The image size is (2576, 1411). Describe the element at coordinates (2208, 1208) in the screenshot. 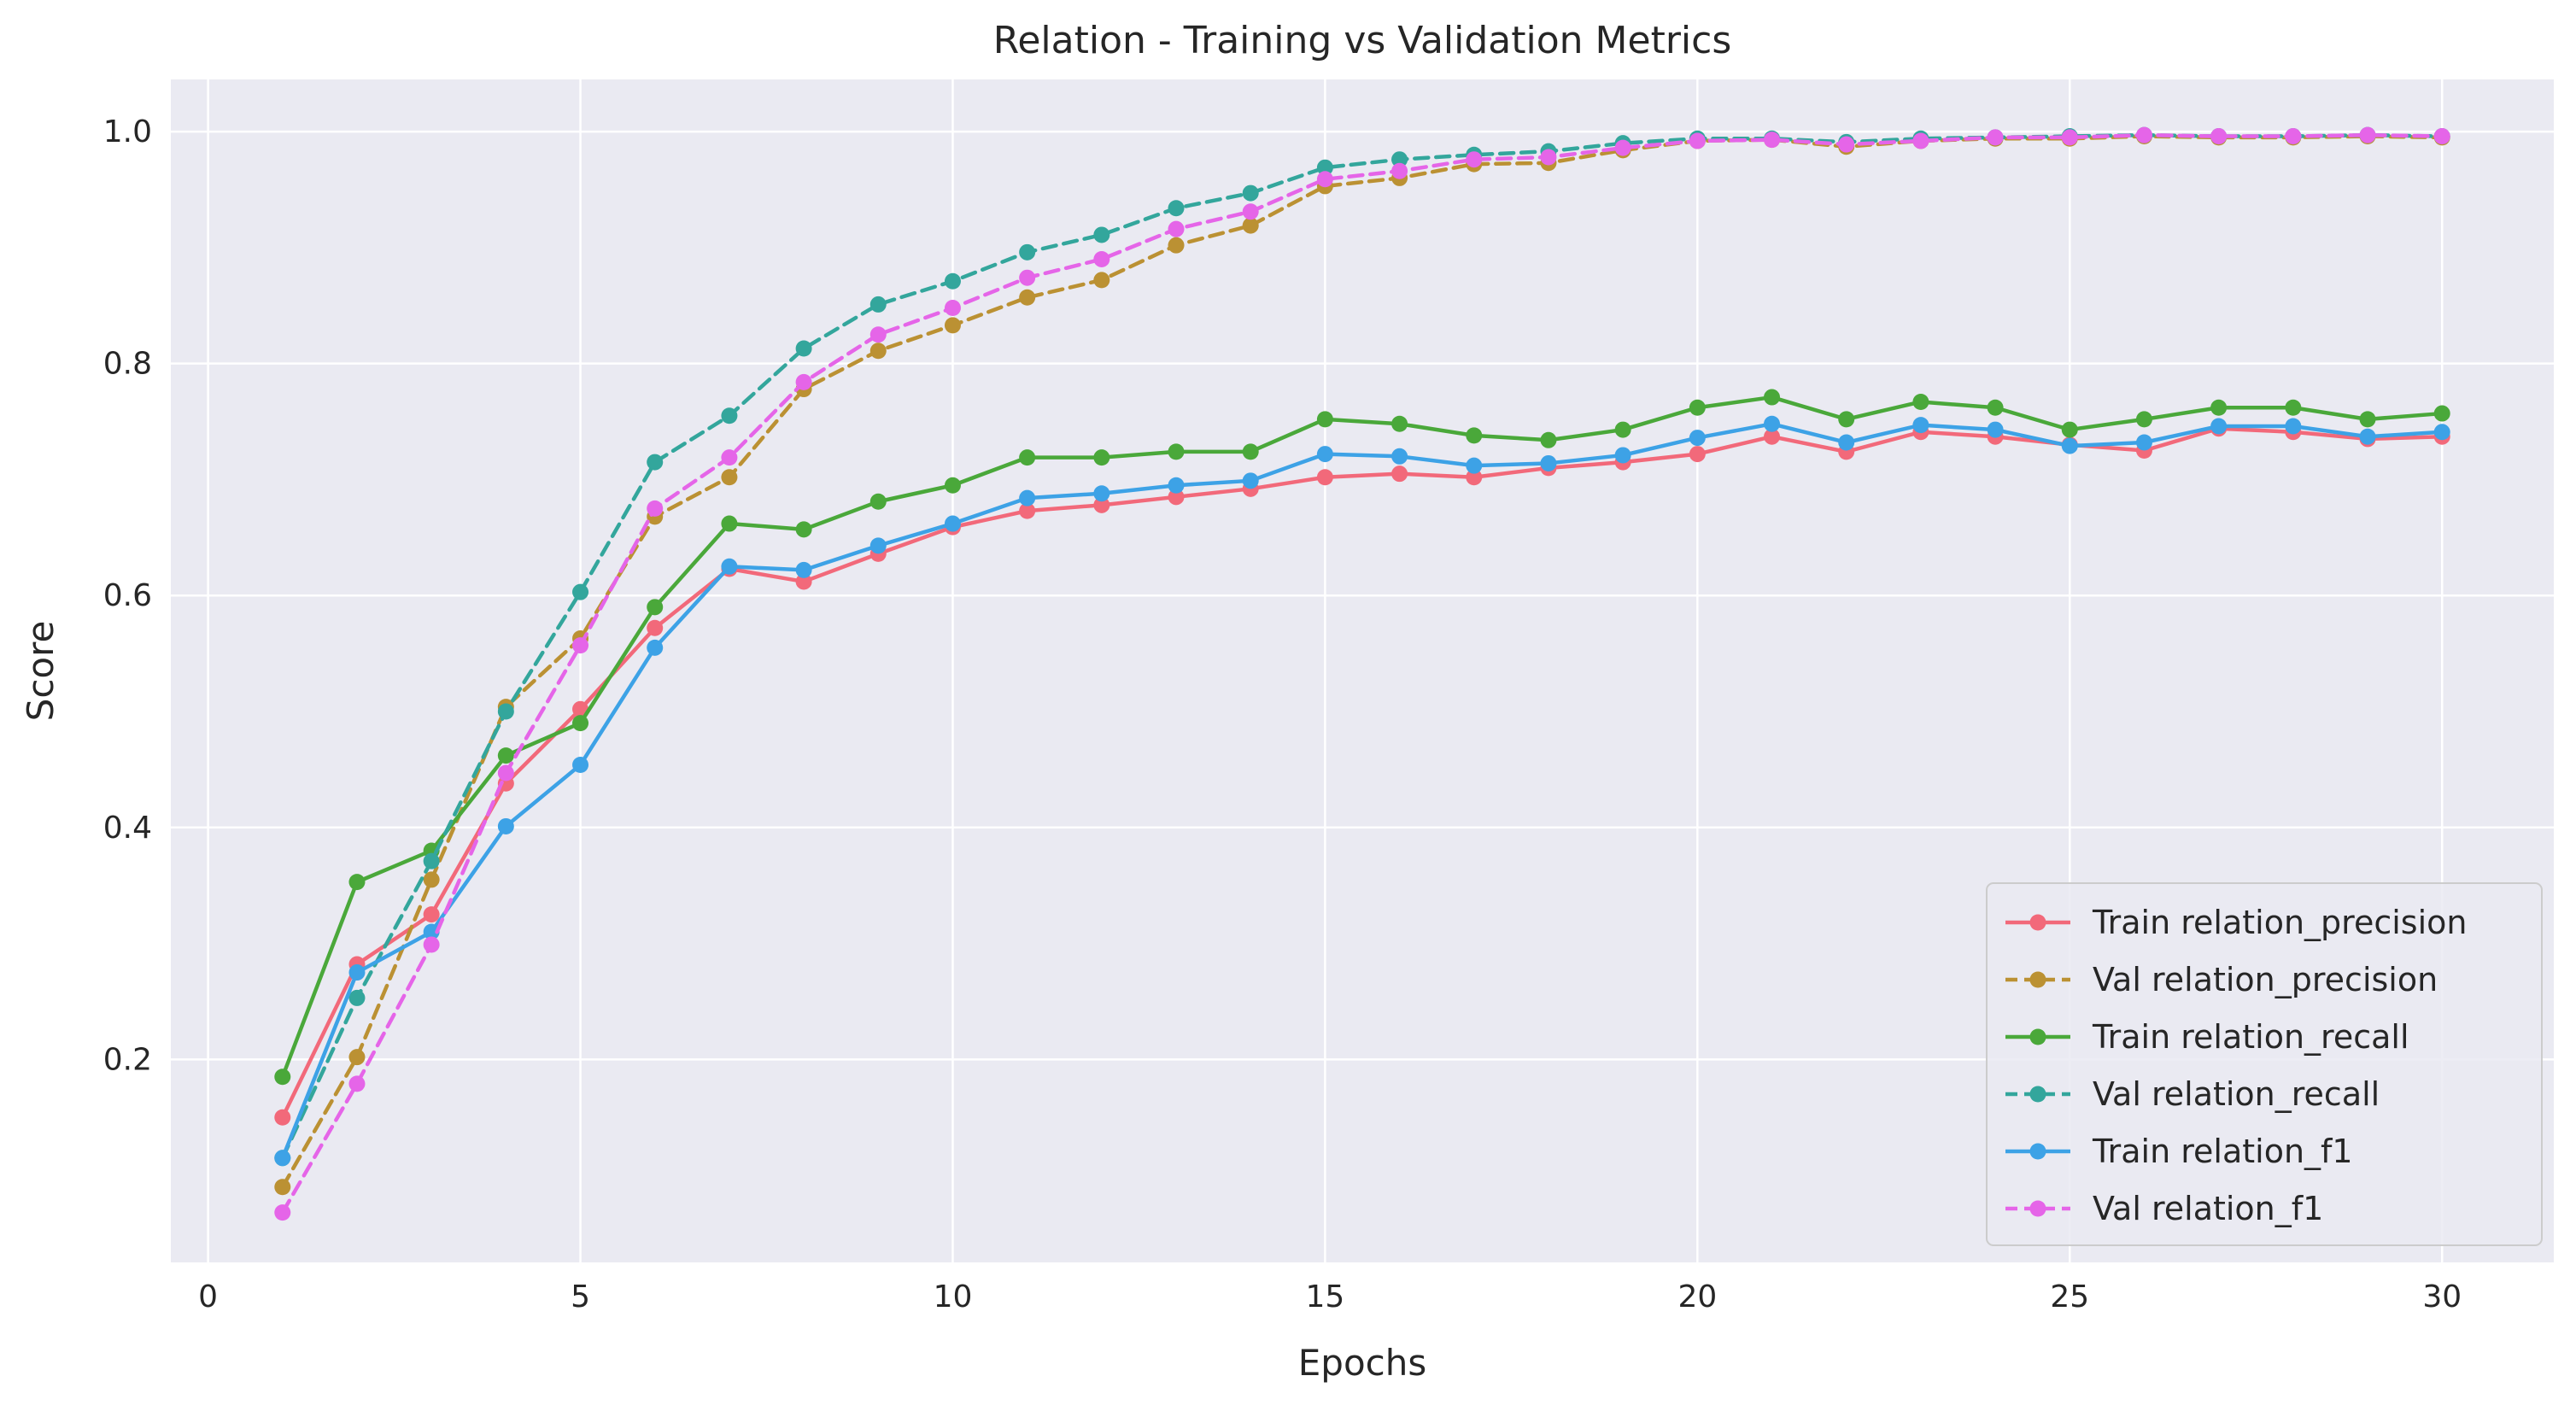

I see `legend-label: Val relation_f1` at that location.